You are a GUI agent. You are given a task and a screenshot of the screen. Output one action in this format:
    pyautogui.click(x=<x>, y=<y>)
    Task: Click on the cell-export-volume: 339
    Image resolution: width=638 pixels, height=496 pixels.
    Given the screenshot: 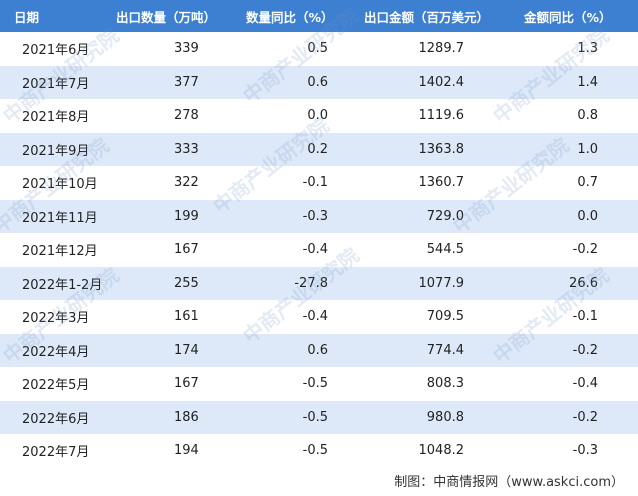 What is the action you would take?
    pyautogui.click(x=186, y=49)
    